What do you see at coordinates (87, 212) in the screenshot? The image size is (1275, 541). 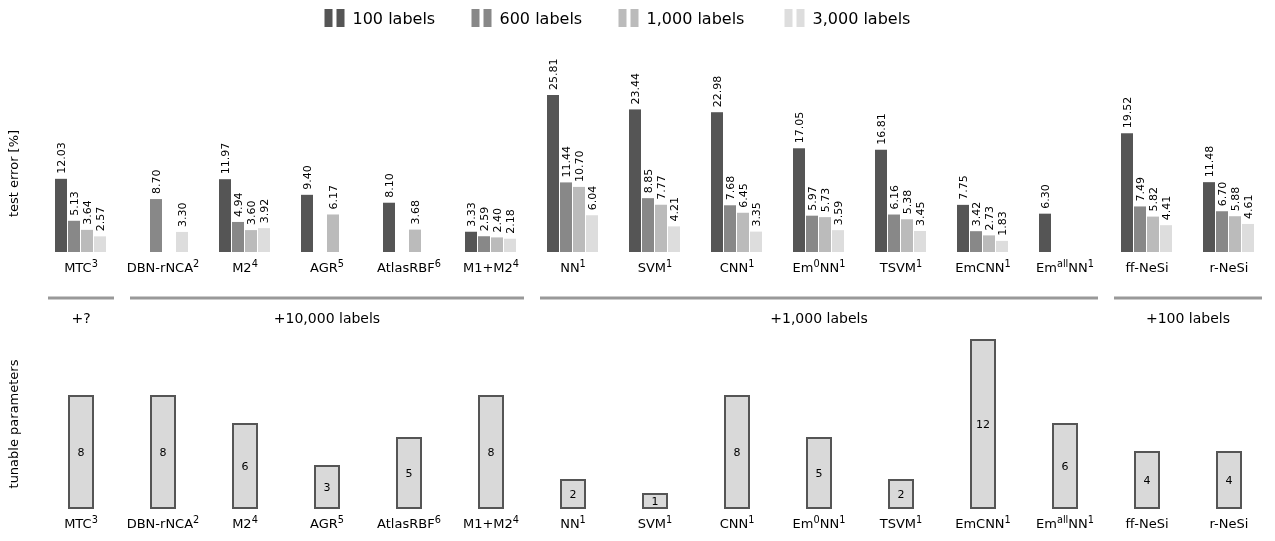 I see `data-label: 3.64` at bounding box center [87, 212].